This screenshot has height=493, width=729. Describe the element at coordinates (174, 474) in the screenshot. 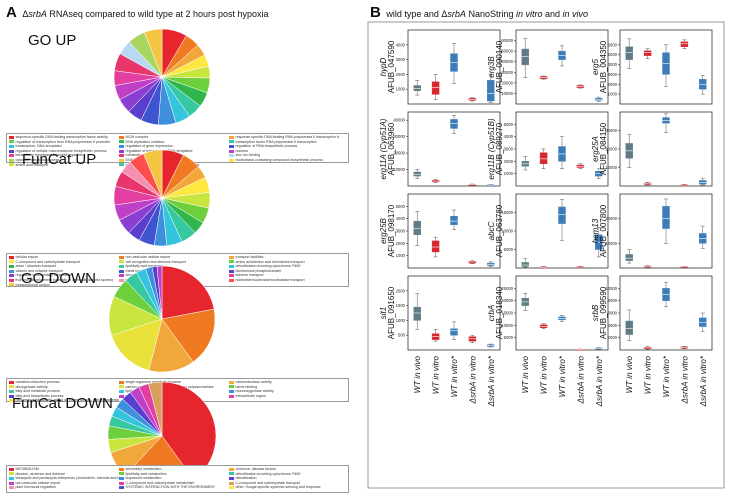

I see `legend-item: lipid/fatty acid metabolism` at that location.